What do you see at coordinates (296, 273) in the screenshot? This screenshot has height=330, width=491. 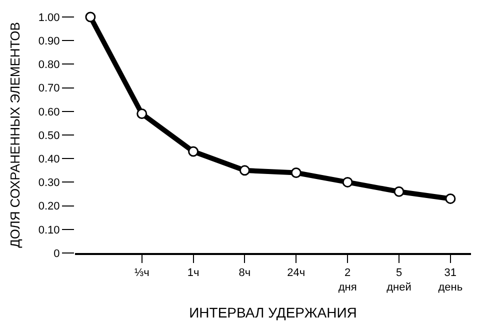 I see `x-tick-label: 24ч` at bounding box center [296, 273].